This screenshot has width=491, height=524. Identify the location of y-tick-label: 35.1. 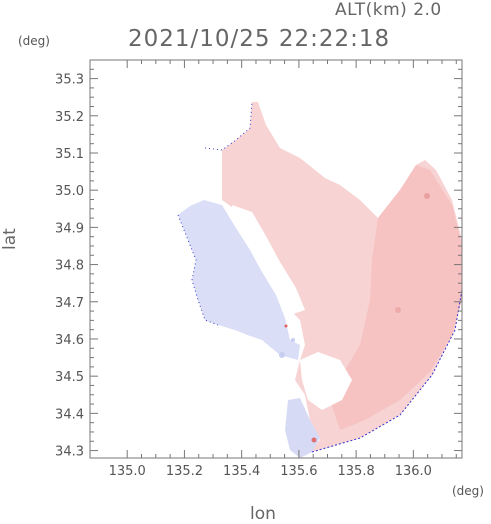
(69, 154).